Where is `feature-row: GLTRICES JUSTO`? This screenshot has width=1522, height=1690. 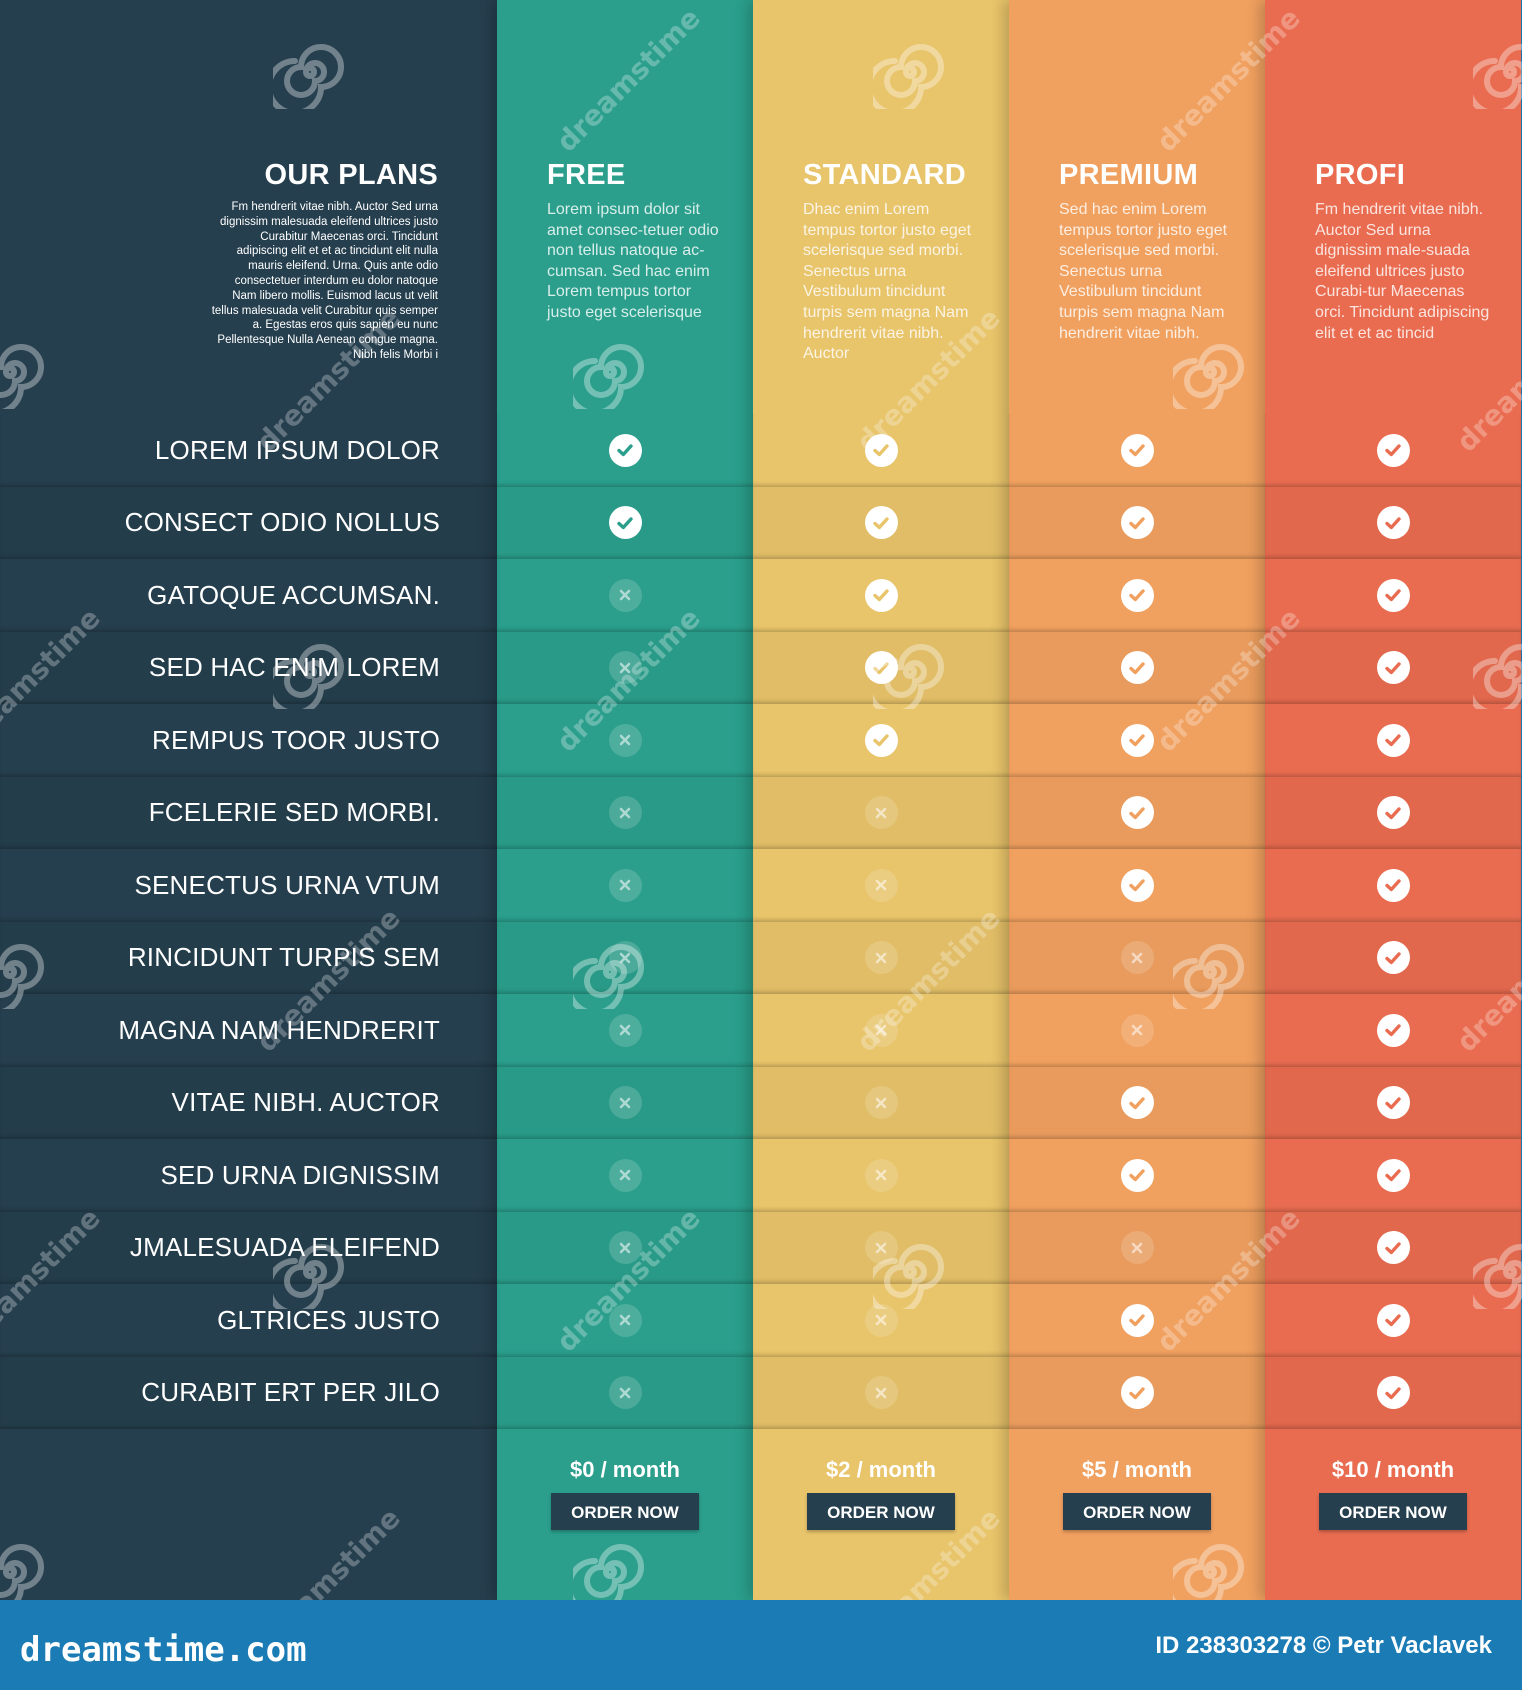 feature-row: GLTRICES JUSTO is located at coordinates (248, 1320).